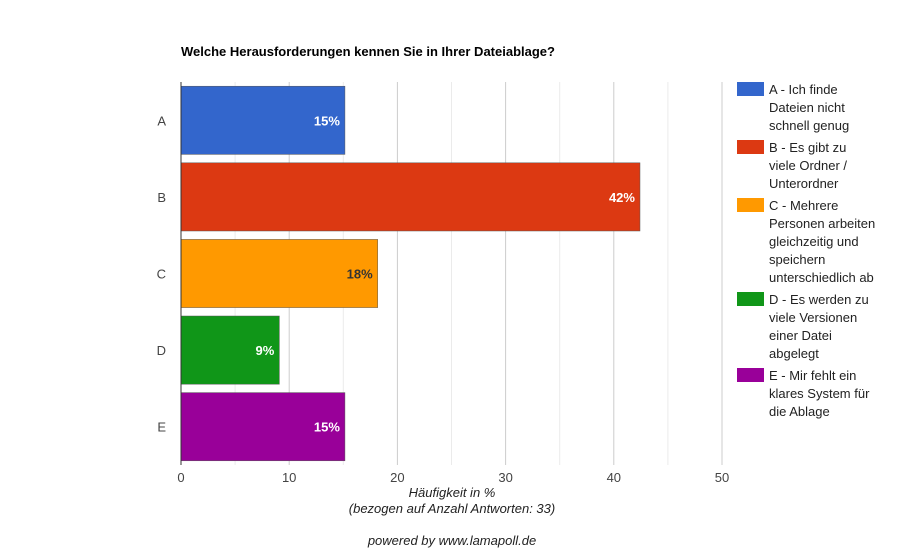 The height and width of the screenshot is (550, 903). Describe the element at coordinates (327, 120) in the screenshot. I see `data-label-a: 15%` at that location.